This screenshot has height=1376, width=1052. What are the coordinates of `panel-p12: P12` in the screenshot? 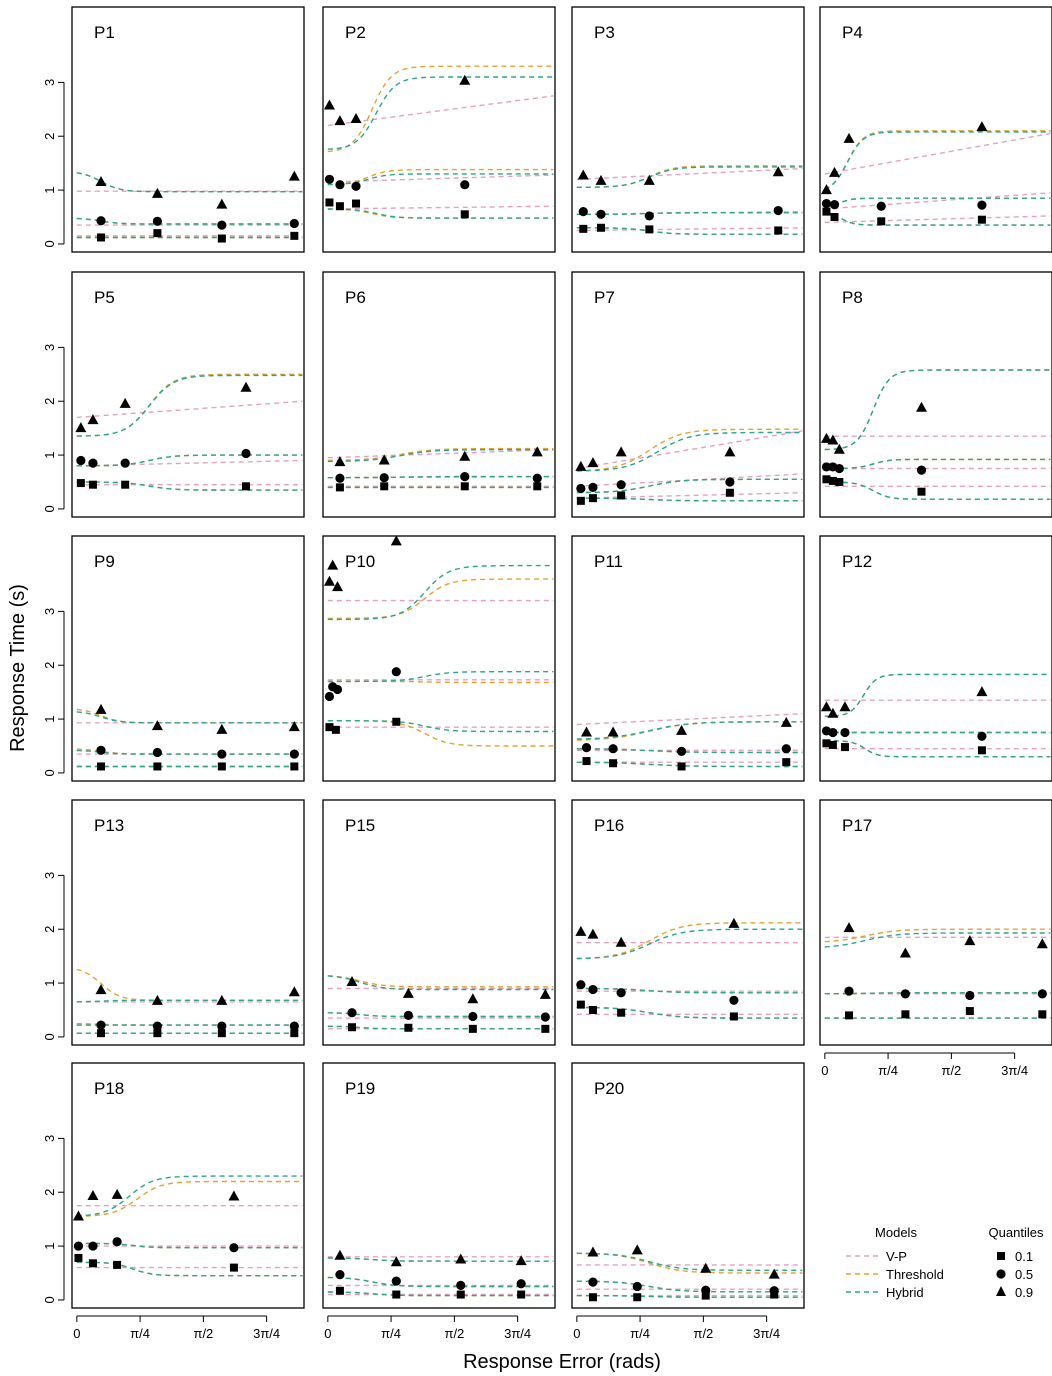 It's located at (935, 658).